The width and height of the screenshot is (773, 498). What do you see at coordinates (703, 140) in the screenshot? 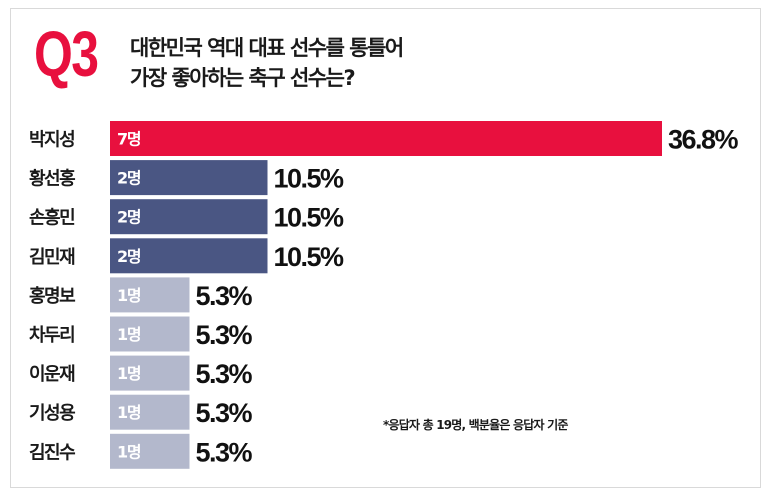
I see `data-label: 36.8%` at bounding box center [703, 140].